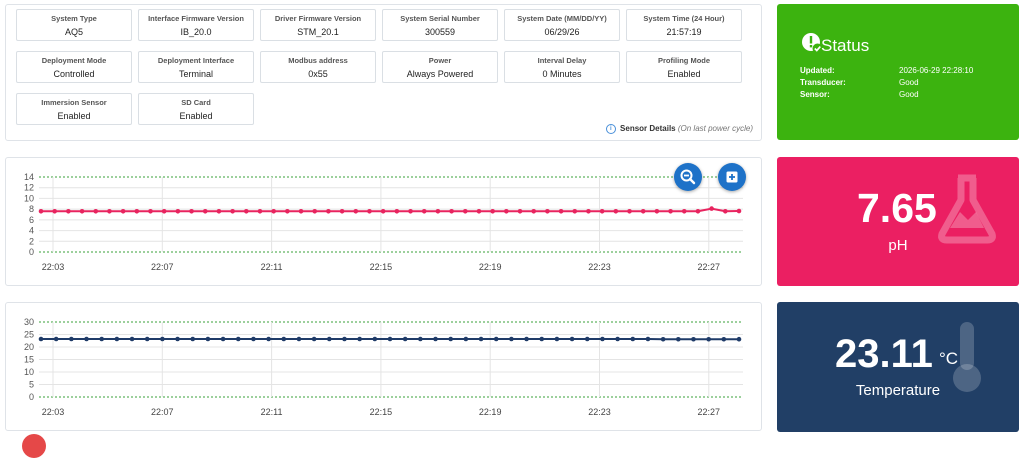 Image resolution: width=1024 pixels, height=458 pixels. What do you see at coordinates (74, 109) in the screenshot?
I see `info-field: Immersion Sensor Enabled` at bounding box center [74, 109].